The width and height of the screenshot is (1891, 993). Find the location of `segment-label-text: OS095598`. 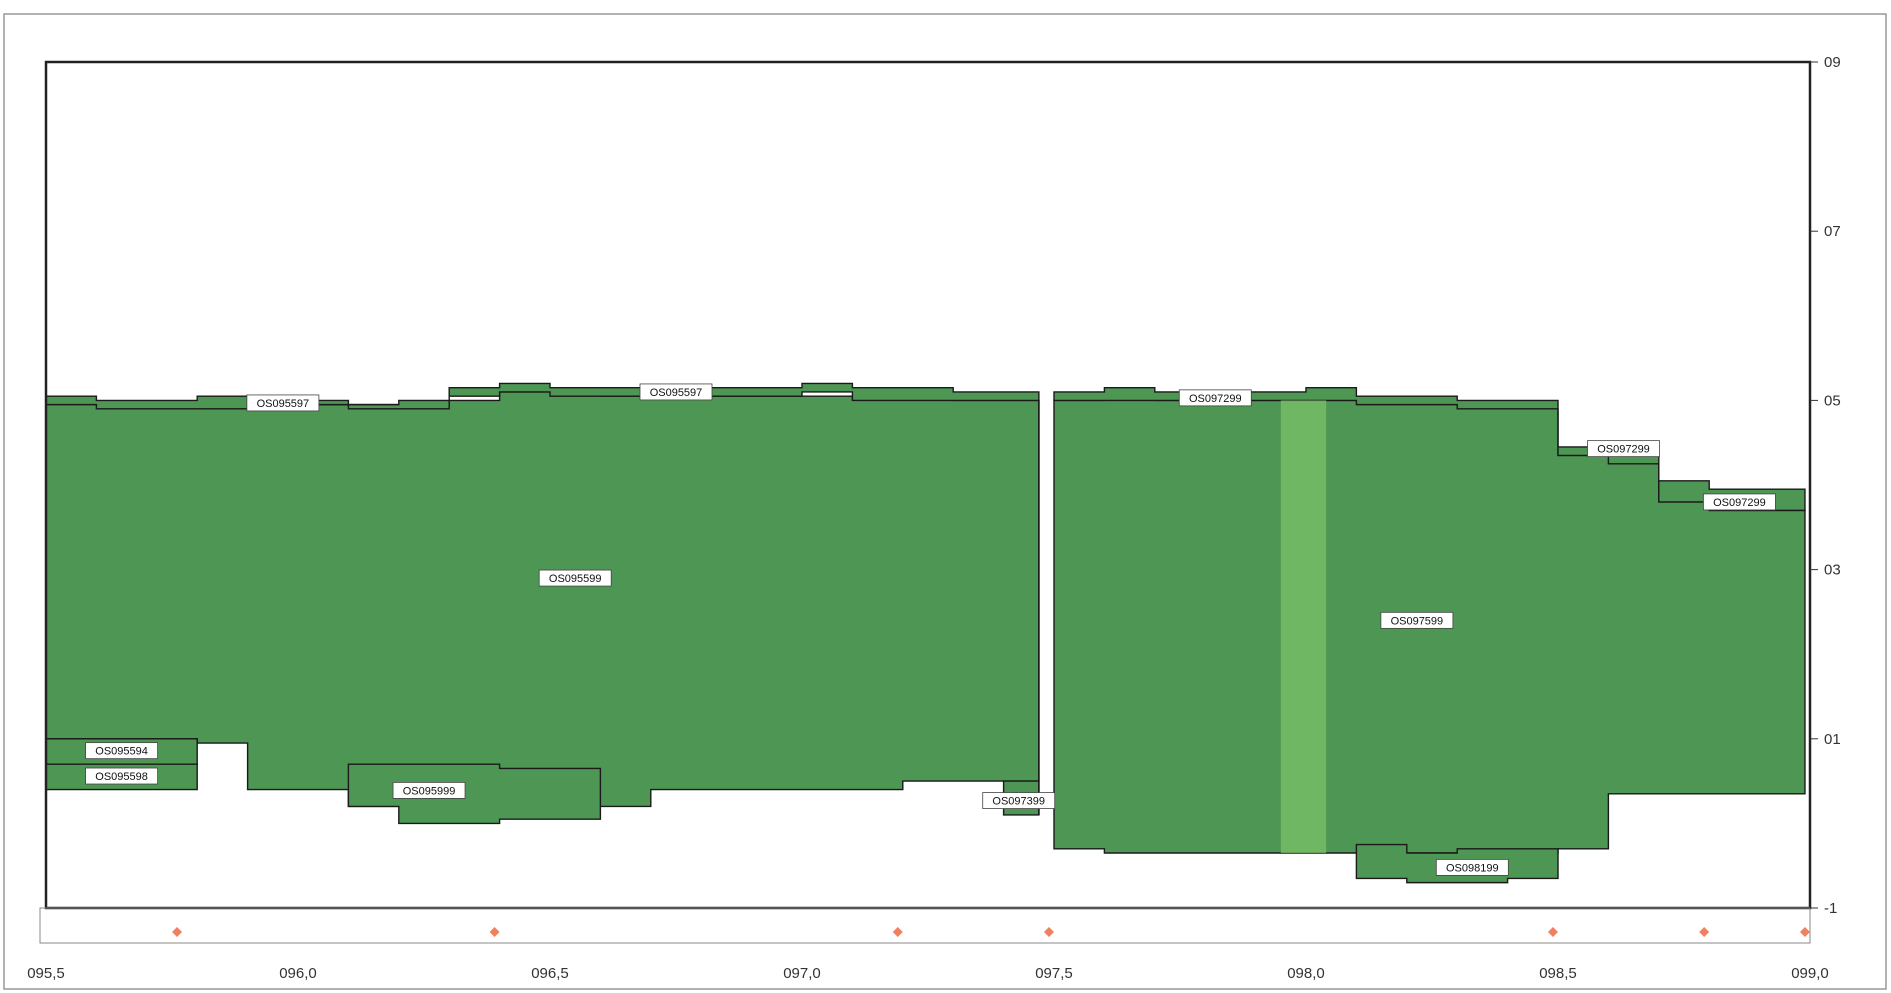

segment-label-text: OS095598 is located at coordinates (121, 777).